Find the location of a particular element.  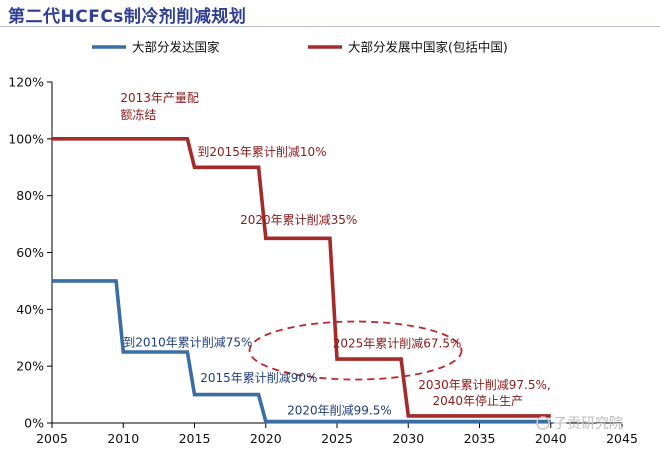

x-tick-label: 2005 is located at coordinates (52, 438).